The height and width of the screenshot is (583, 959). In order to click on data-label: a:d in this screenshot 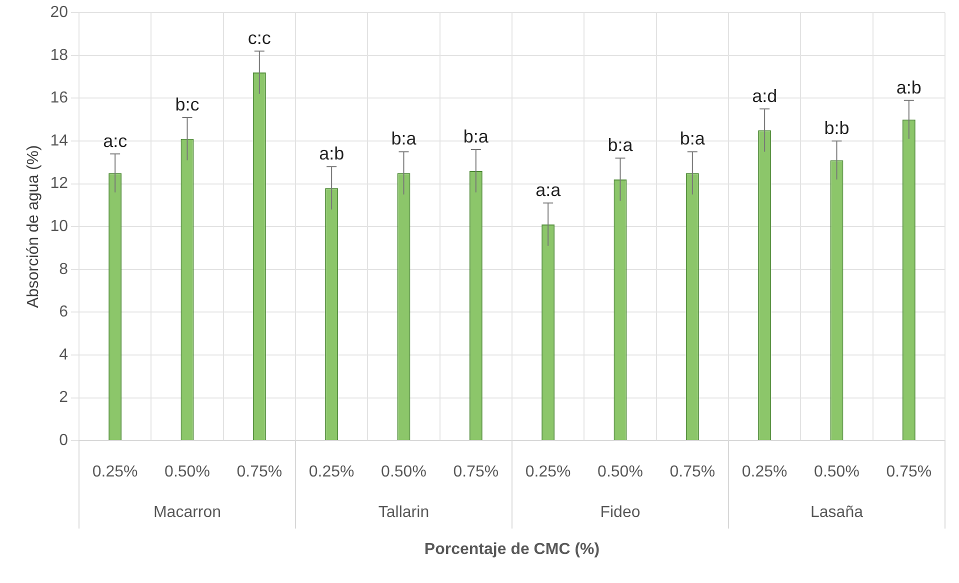, I will do `click(765, 96)`.